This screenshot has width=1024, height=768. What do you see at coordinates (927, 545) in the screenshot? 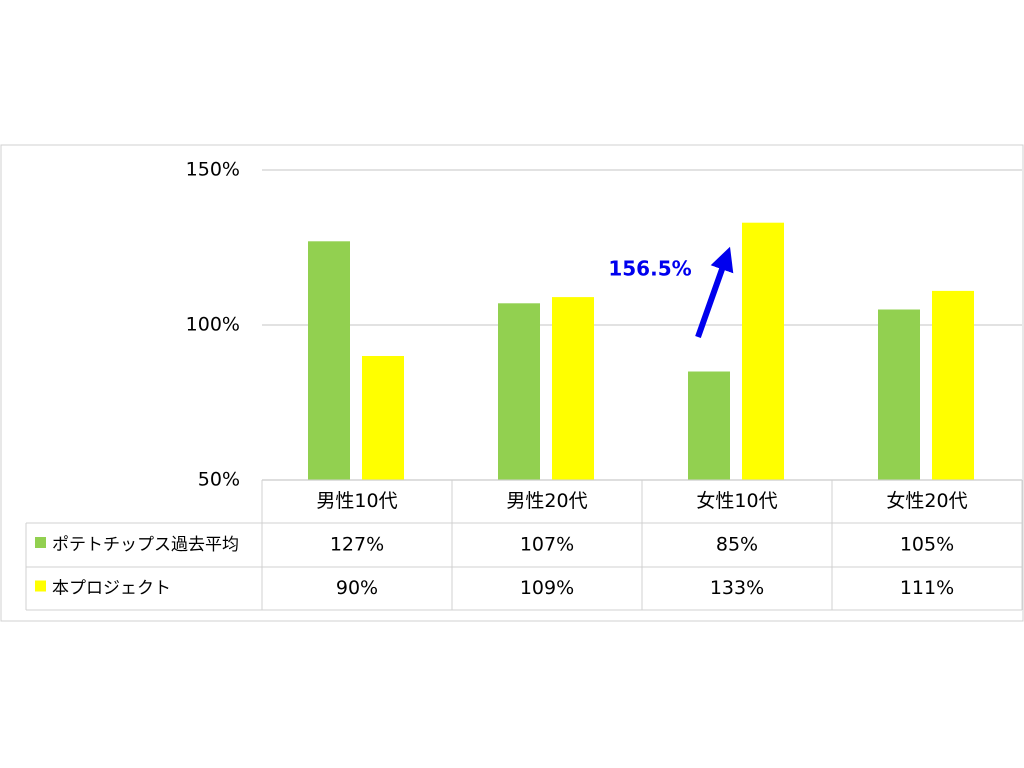
I see `table-value: 105%` at bounding box center [927, 545].